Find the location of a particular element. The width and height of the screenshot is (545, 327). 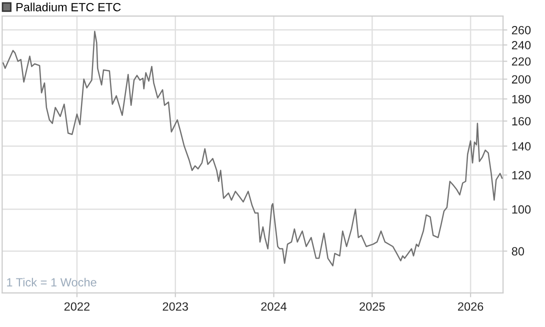

y-tick-label: 200 is located at coordinates (521, 79).